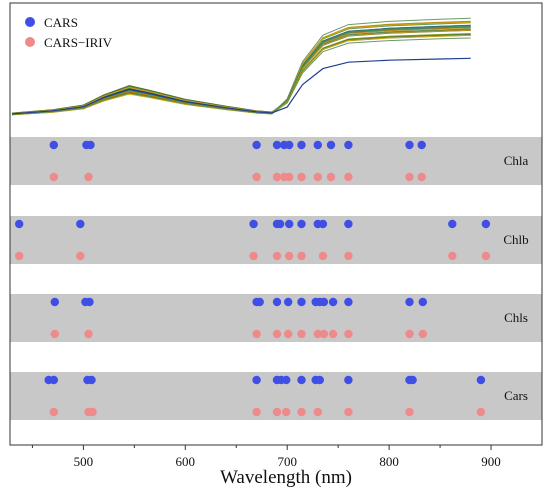  What do you see at coordinates (61, 22) in the screenshot?
I see `legend-label-cars: CARS` at bounding box center [61, 22].